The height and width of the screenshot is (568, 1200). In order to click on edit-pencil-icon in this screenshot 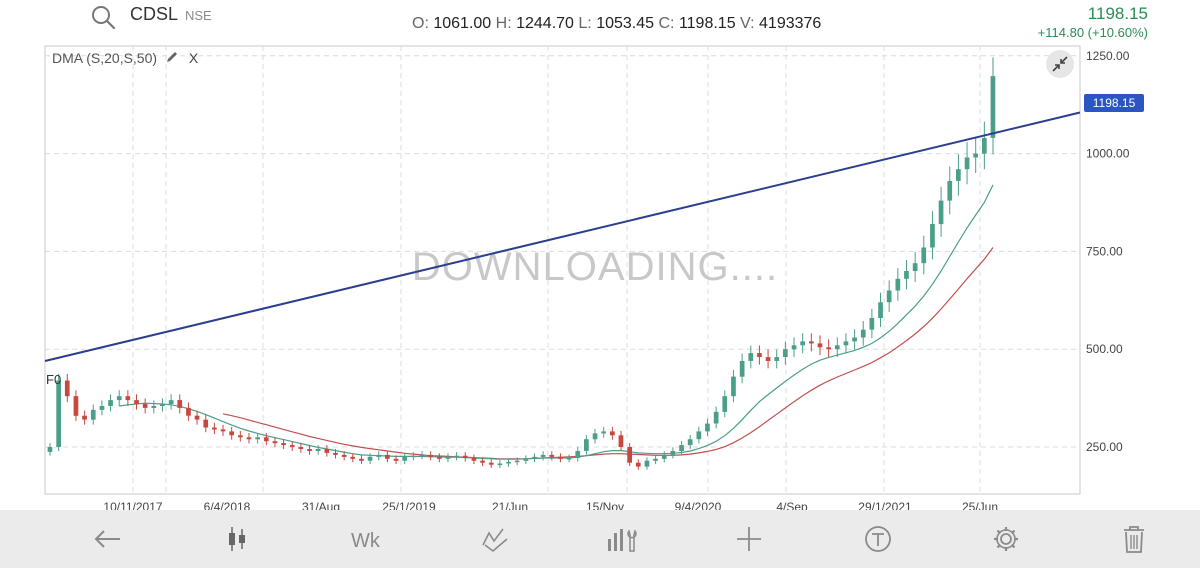, I will do `click(172, 57)`.